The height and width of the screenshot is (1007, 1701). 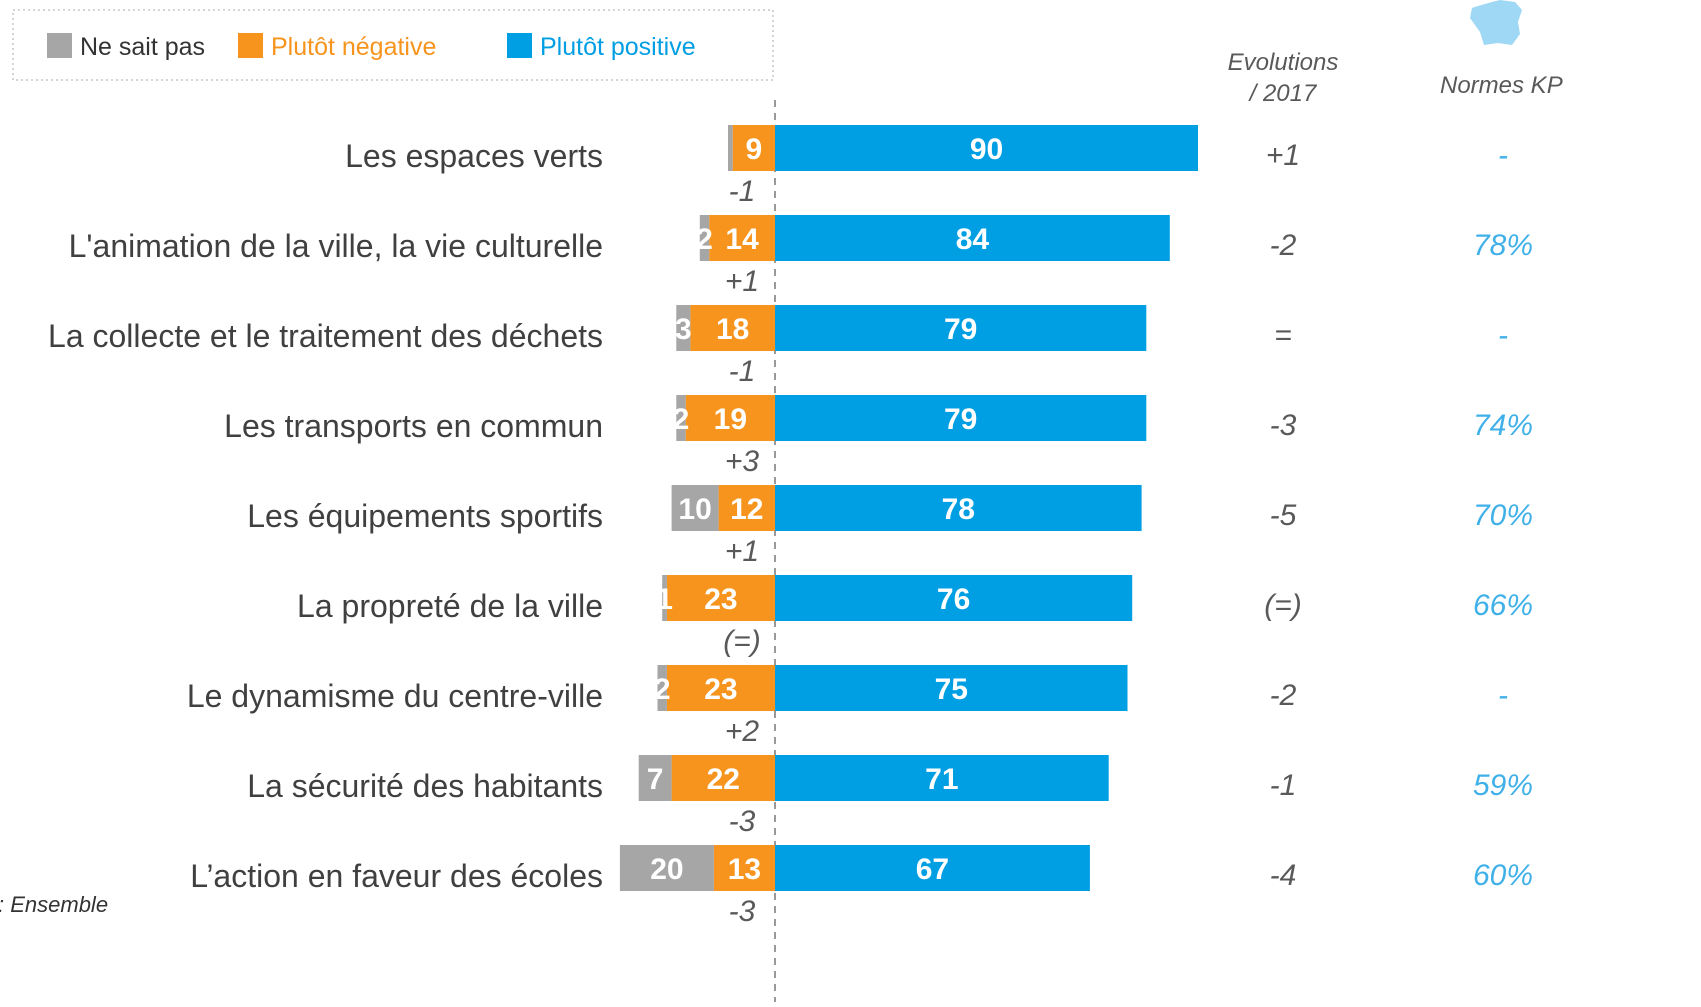 I want to click on evolution-value: +1, so click(x=1283, y=155).